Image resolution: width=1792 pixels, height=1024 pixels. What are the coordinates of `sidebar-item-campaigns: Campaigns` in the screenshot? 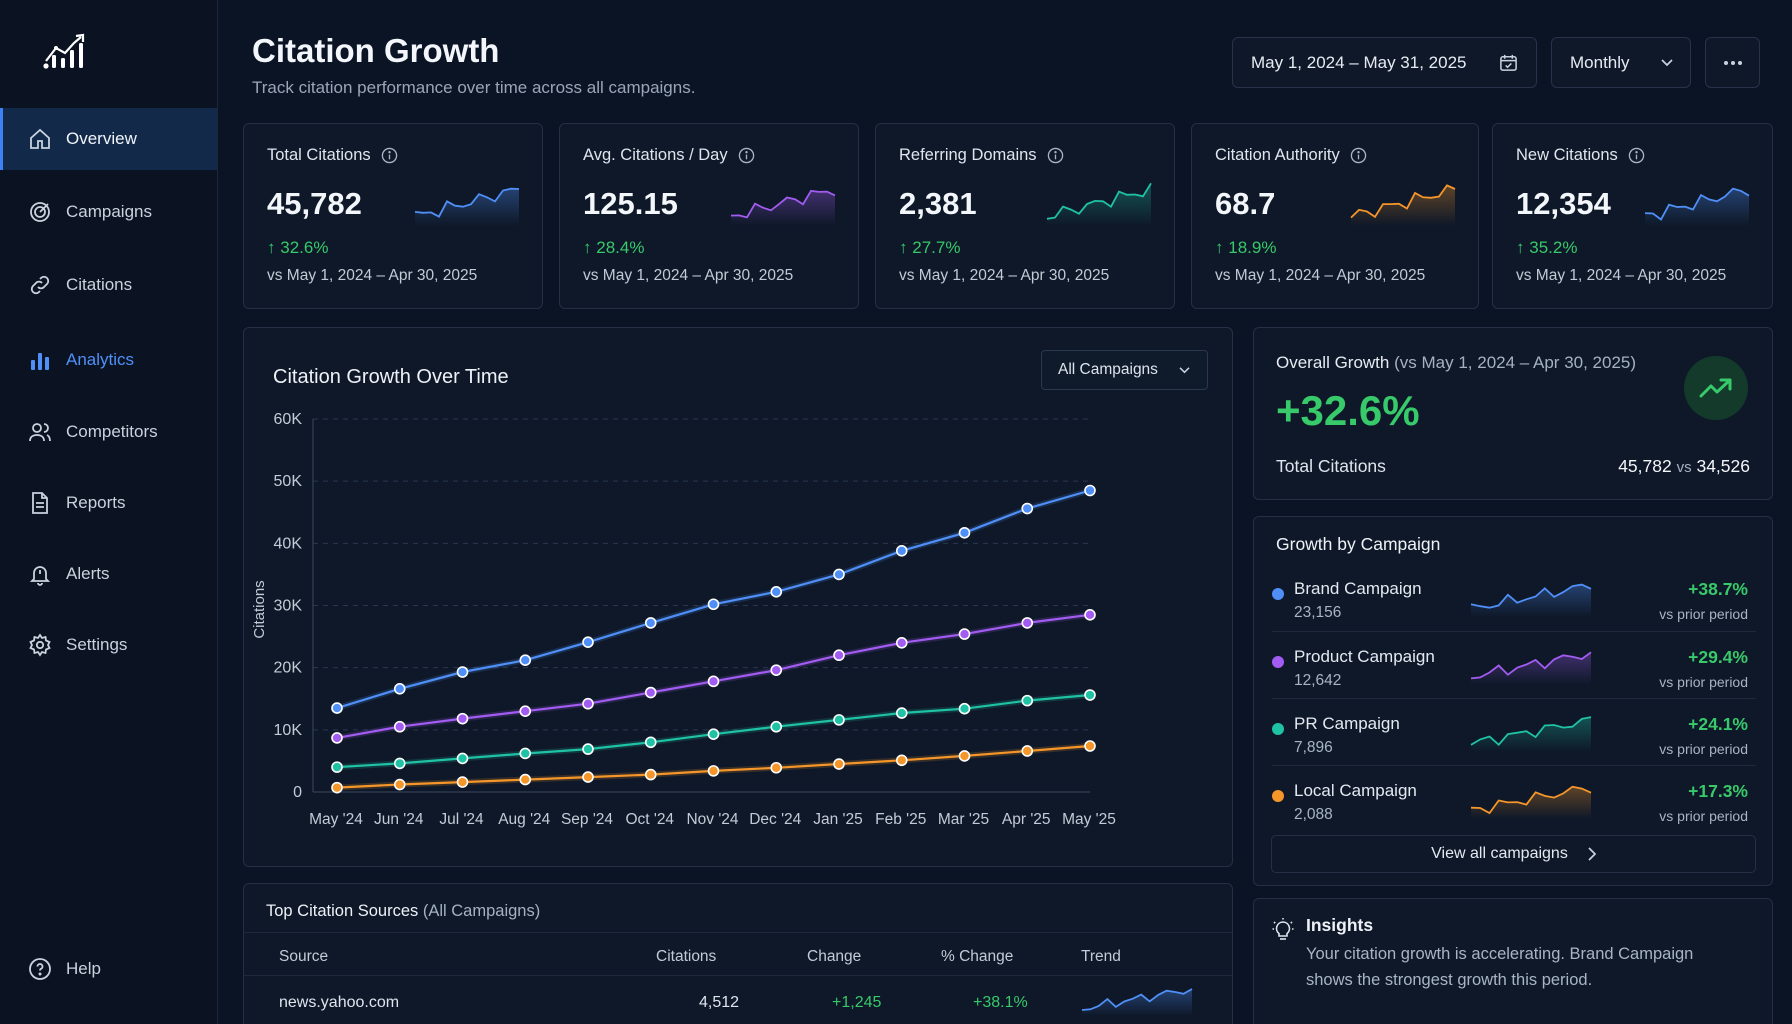 It's located at (108, 212).